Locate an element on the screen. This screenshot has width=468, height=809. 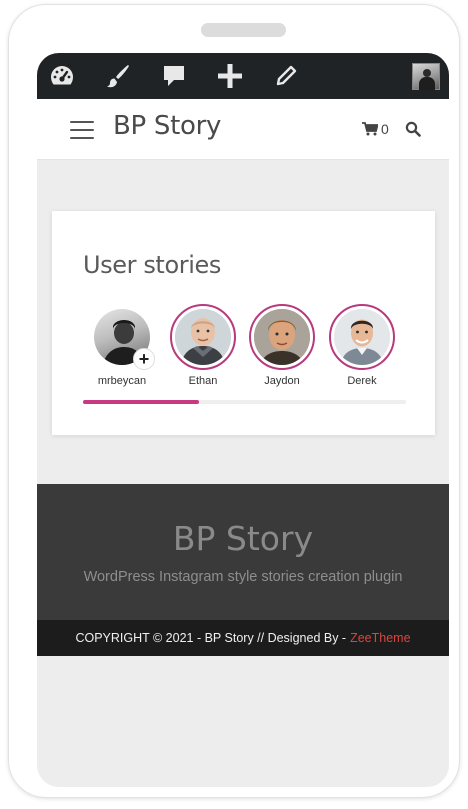
story-name: Ethan is located at coordinates (203, 381).